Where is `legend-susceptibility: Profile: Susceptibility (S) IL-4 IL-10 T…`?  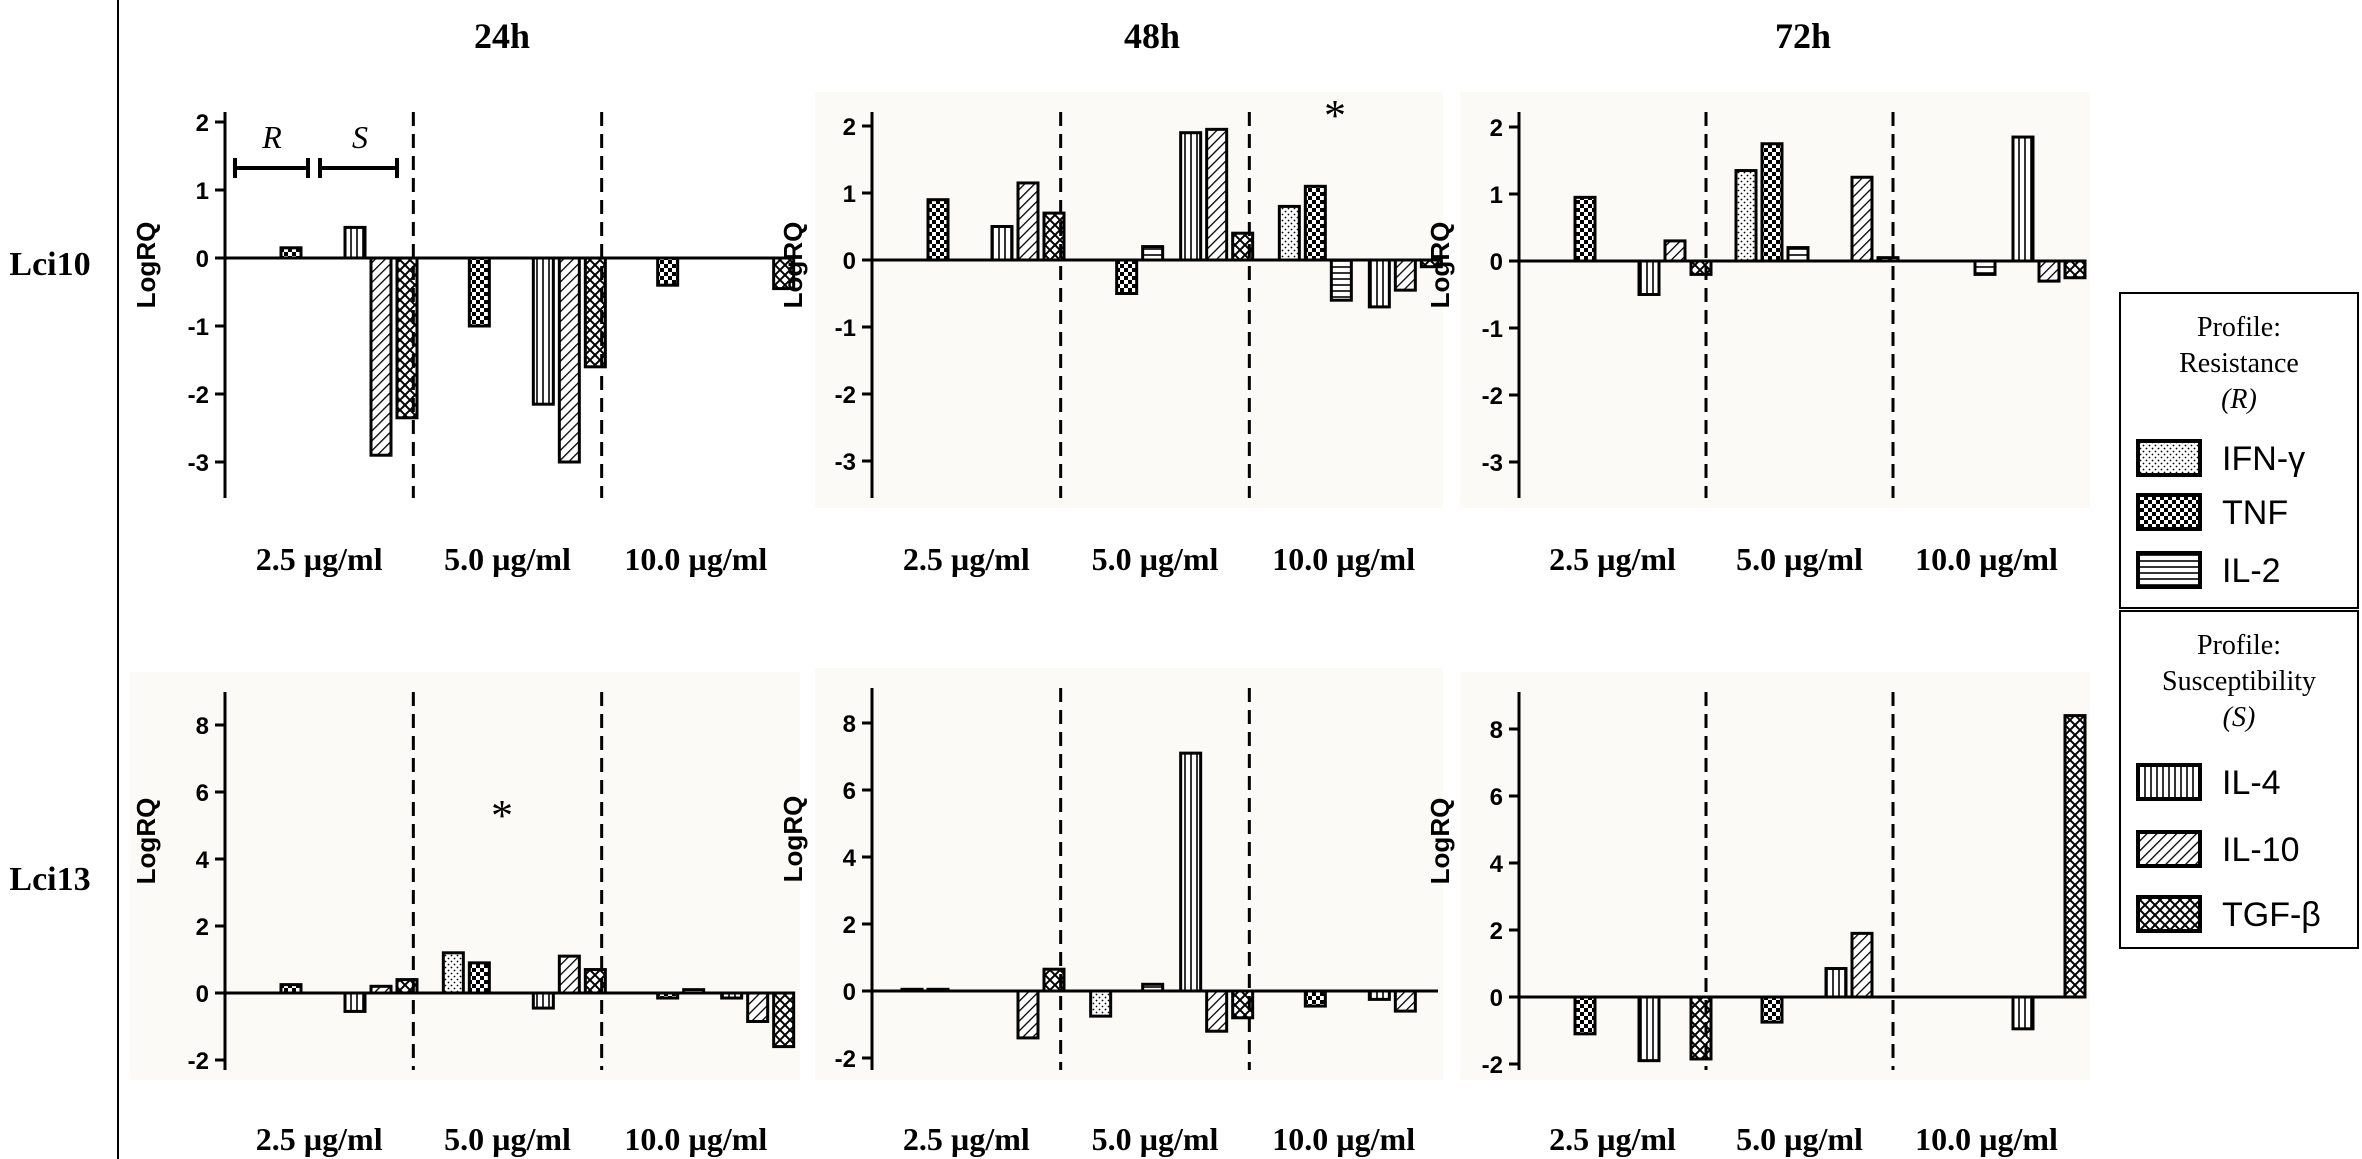 legend-susceptibility: Profile: Susceptibility (S) IL-4 IL-10 T… is located at coordinates (2239, 779).